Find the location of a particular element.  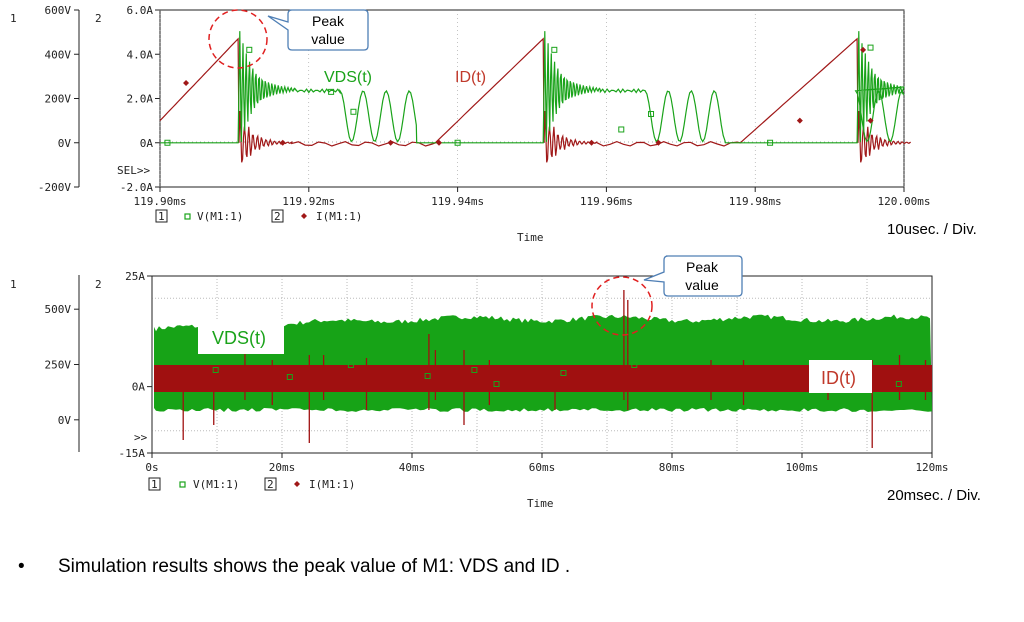

top-y1-tick-label: 400V is located at coordinates (58, 54).